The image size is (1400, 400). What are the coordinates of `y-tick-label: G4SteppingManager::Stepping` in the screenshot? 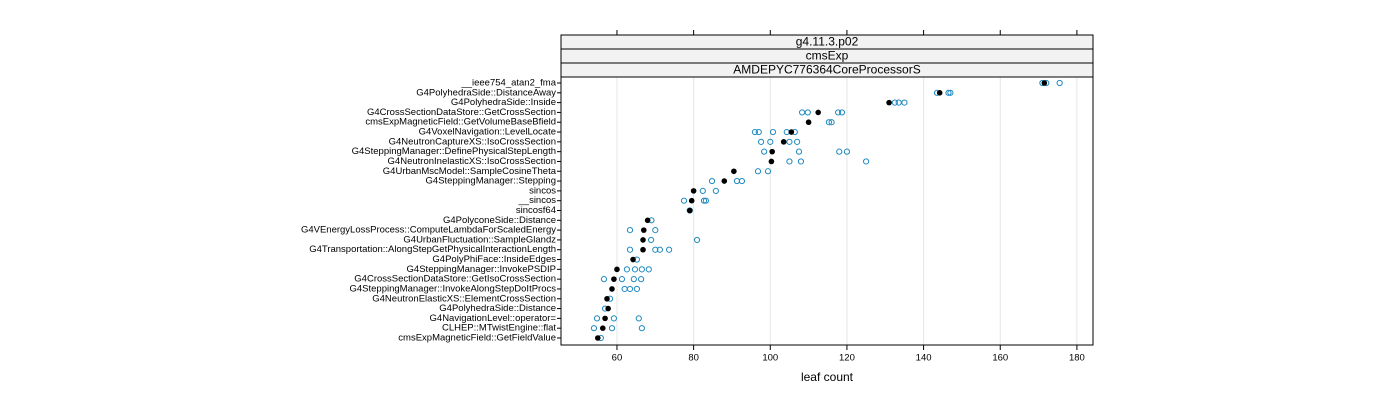 It's located at (491, 181).